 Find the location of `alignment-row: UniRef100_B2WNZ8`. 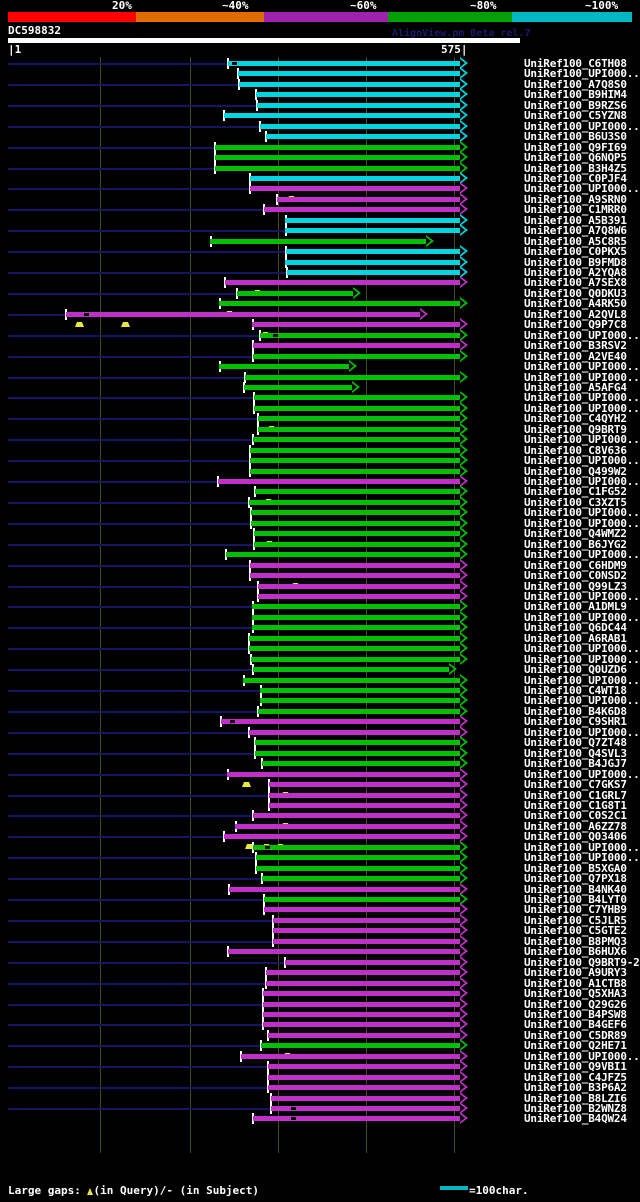

alignment-row: UniRef100_B2WNZ8 is located at coordinates (320, 1111).